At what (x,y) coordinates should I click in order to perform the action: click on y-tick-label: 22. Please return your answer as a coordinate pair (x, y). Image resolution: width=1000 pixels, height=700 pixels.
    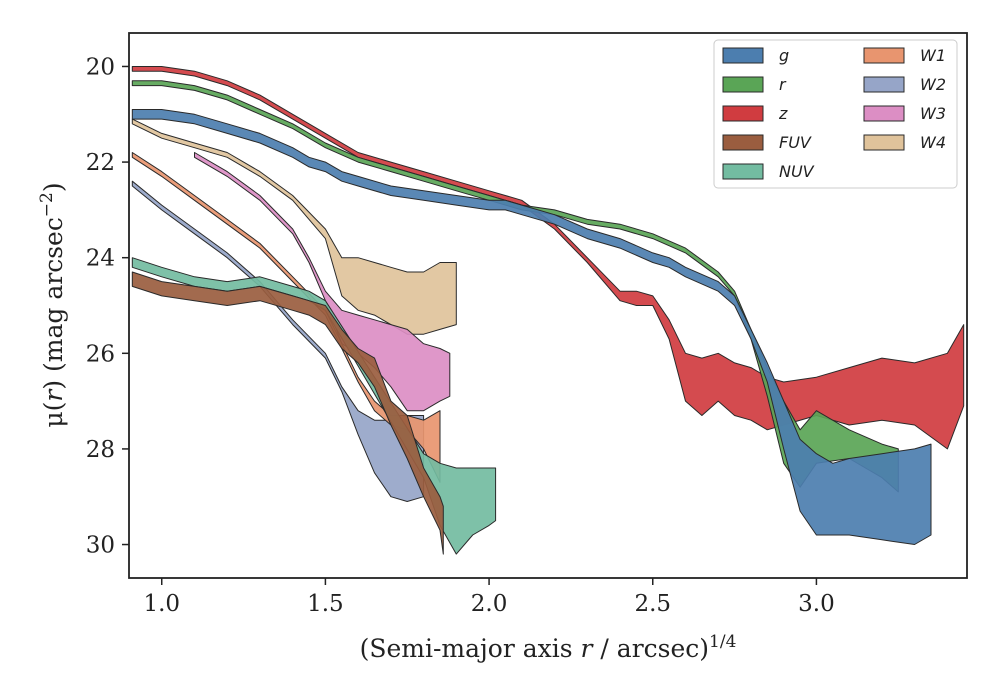
    Looking at the image, I should click on (100, 163).